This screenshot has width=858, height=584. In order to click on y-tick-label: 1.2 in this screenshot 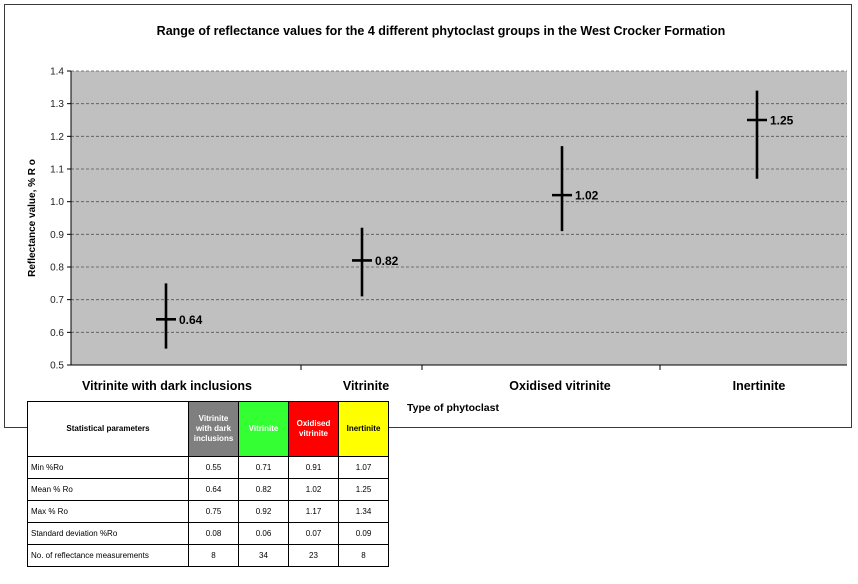, I will do `click(57, 137)`.